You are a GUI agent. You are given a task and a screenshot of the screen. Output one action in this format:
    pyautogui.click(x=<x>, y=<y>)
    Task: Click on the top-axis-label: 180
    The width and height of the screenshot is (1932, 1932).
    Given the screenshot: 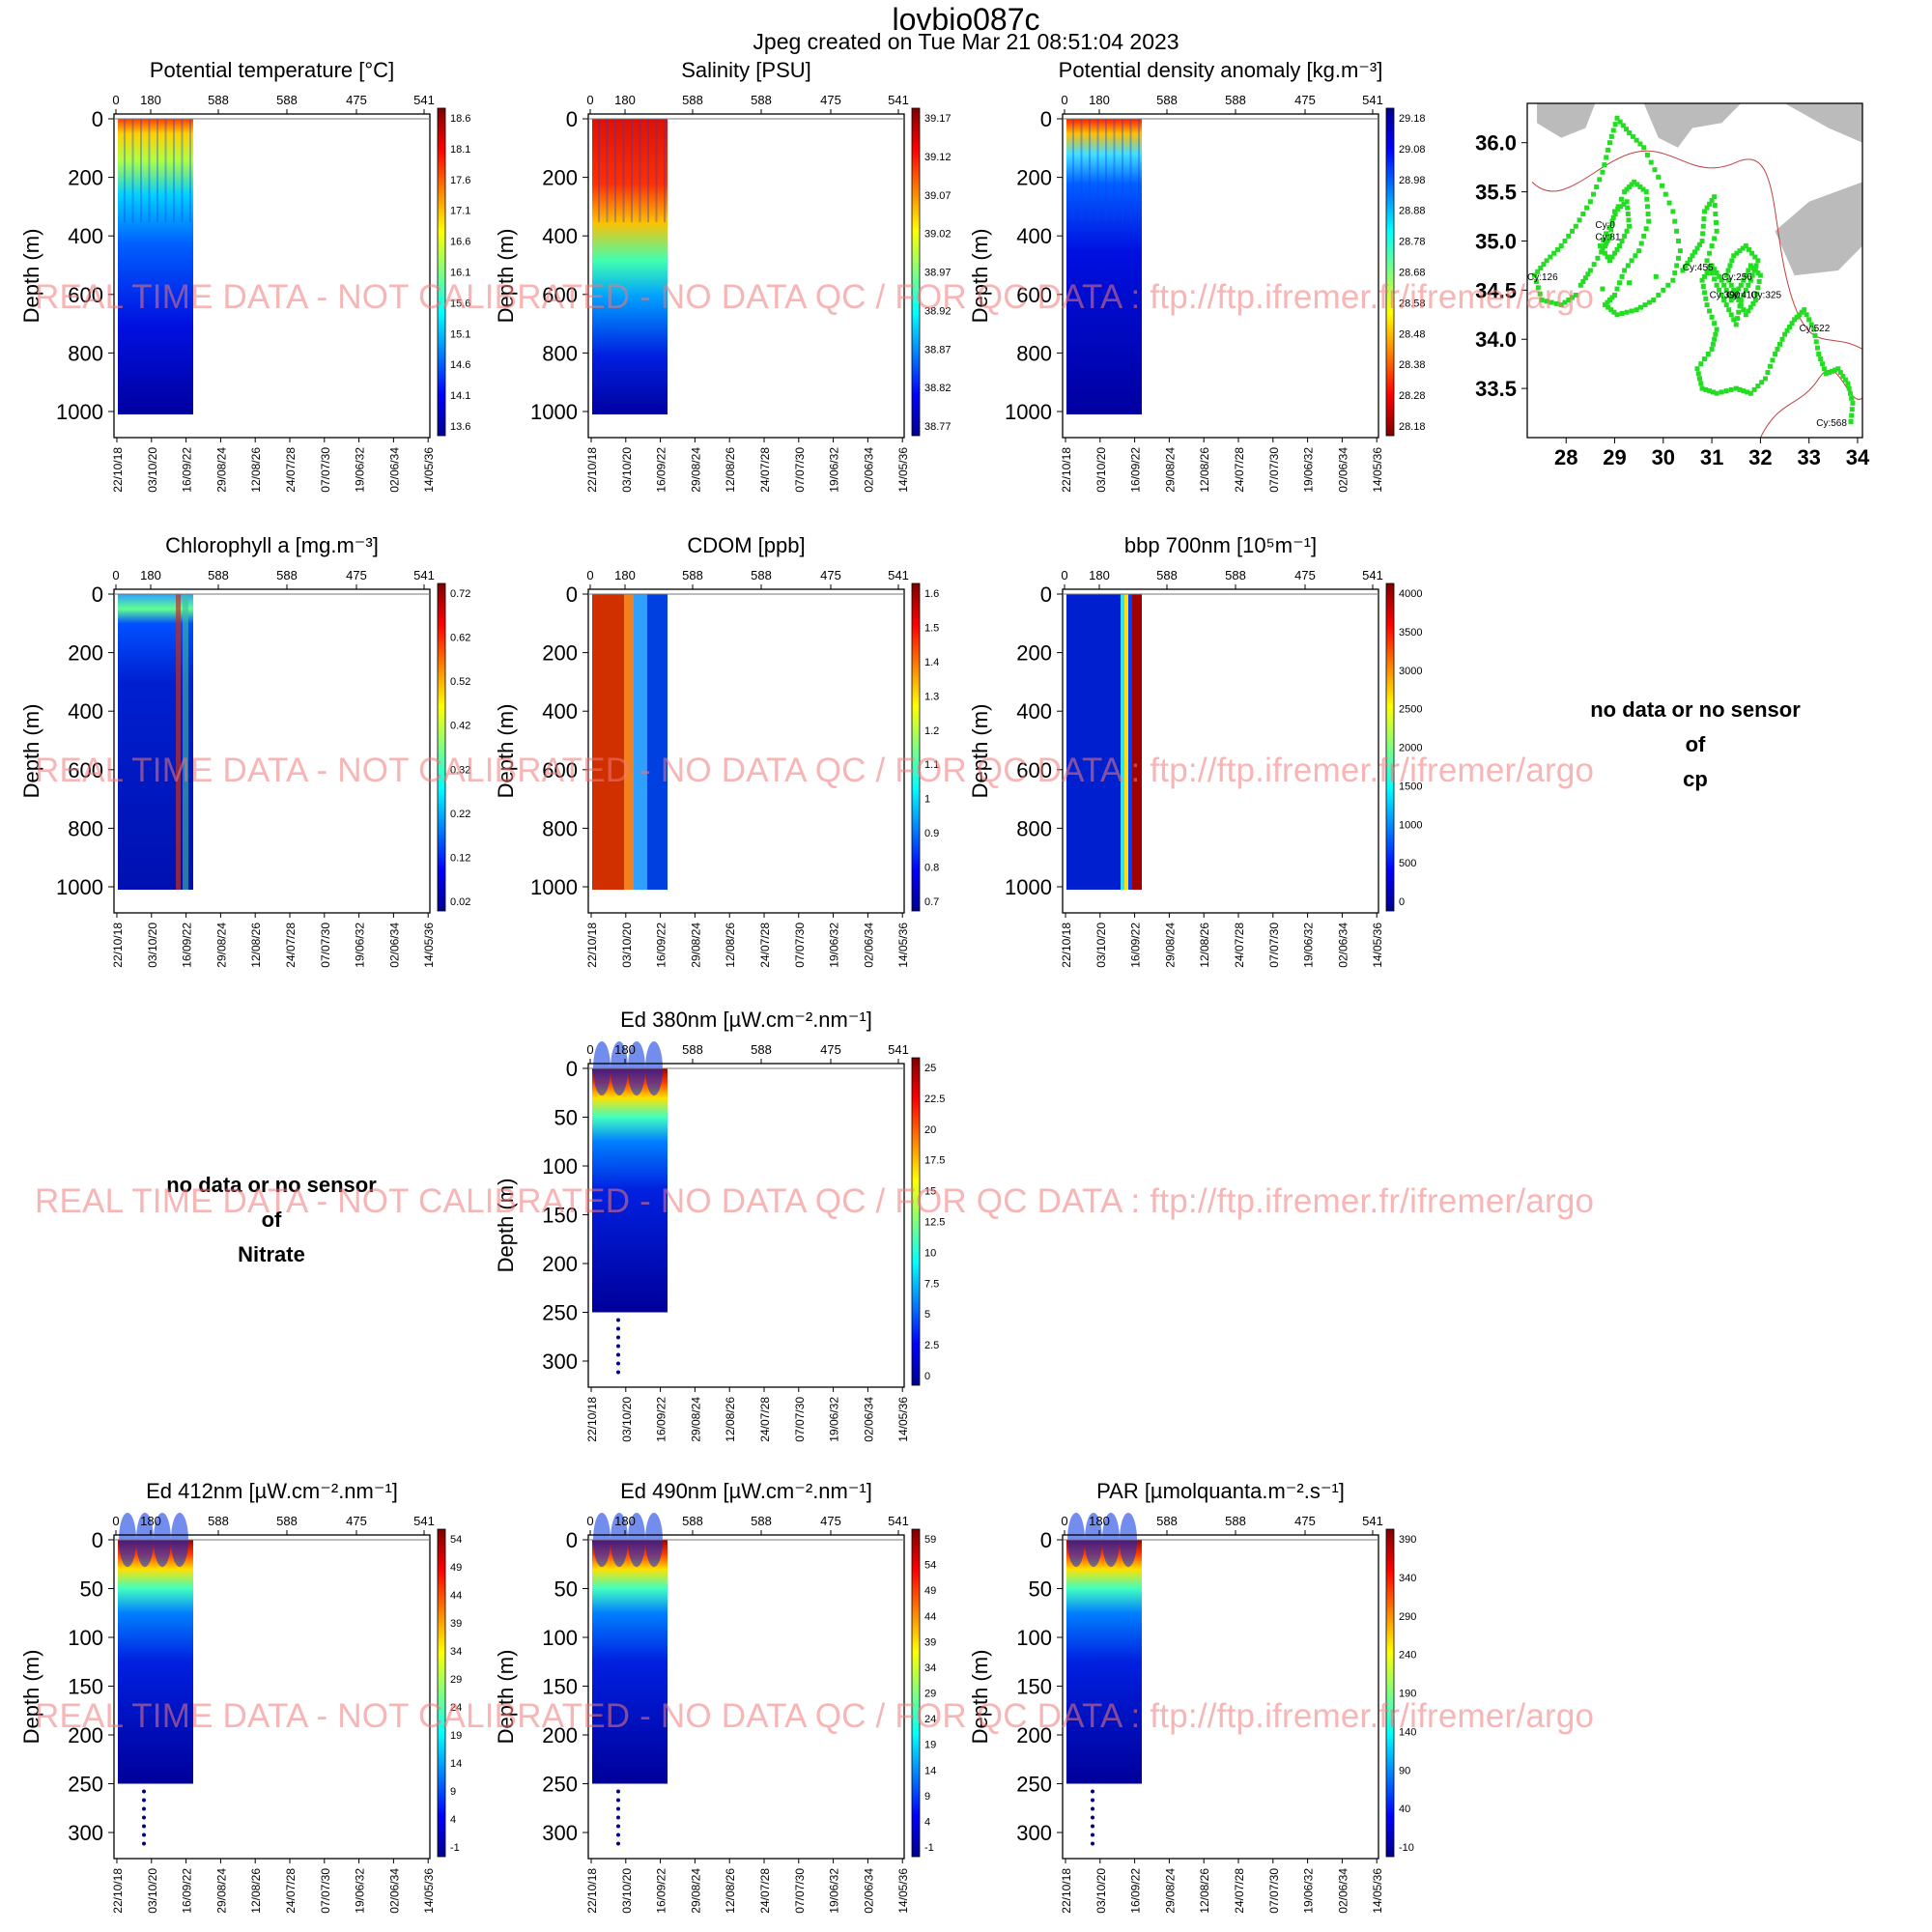 What is the action you would take?
    pyautogui.click(x=1099, y=575)
    